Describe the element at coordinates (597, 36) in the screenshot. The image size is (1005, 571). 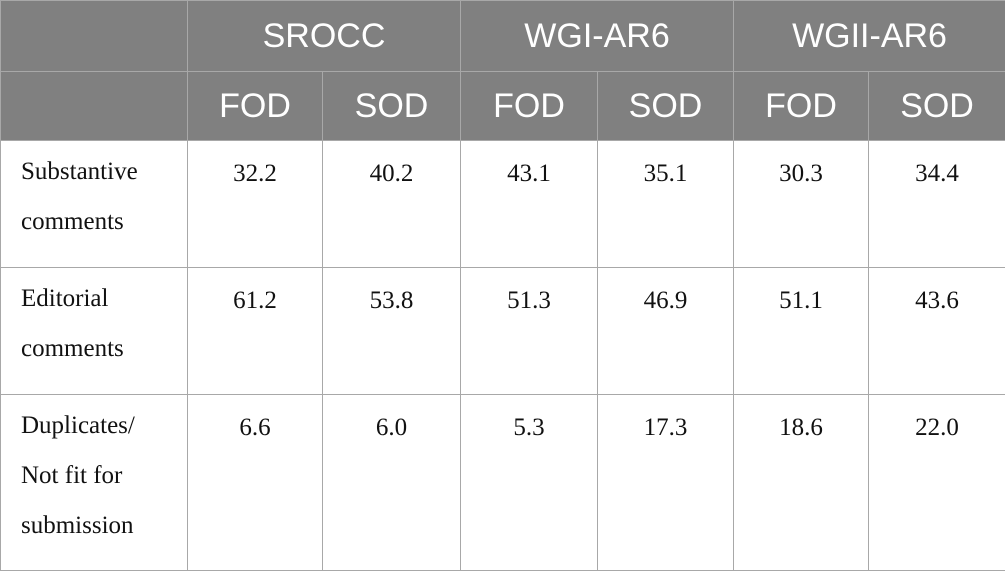
I see `group-header-wgi-ar6: WGI-AR6` at that location.